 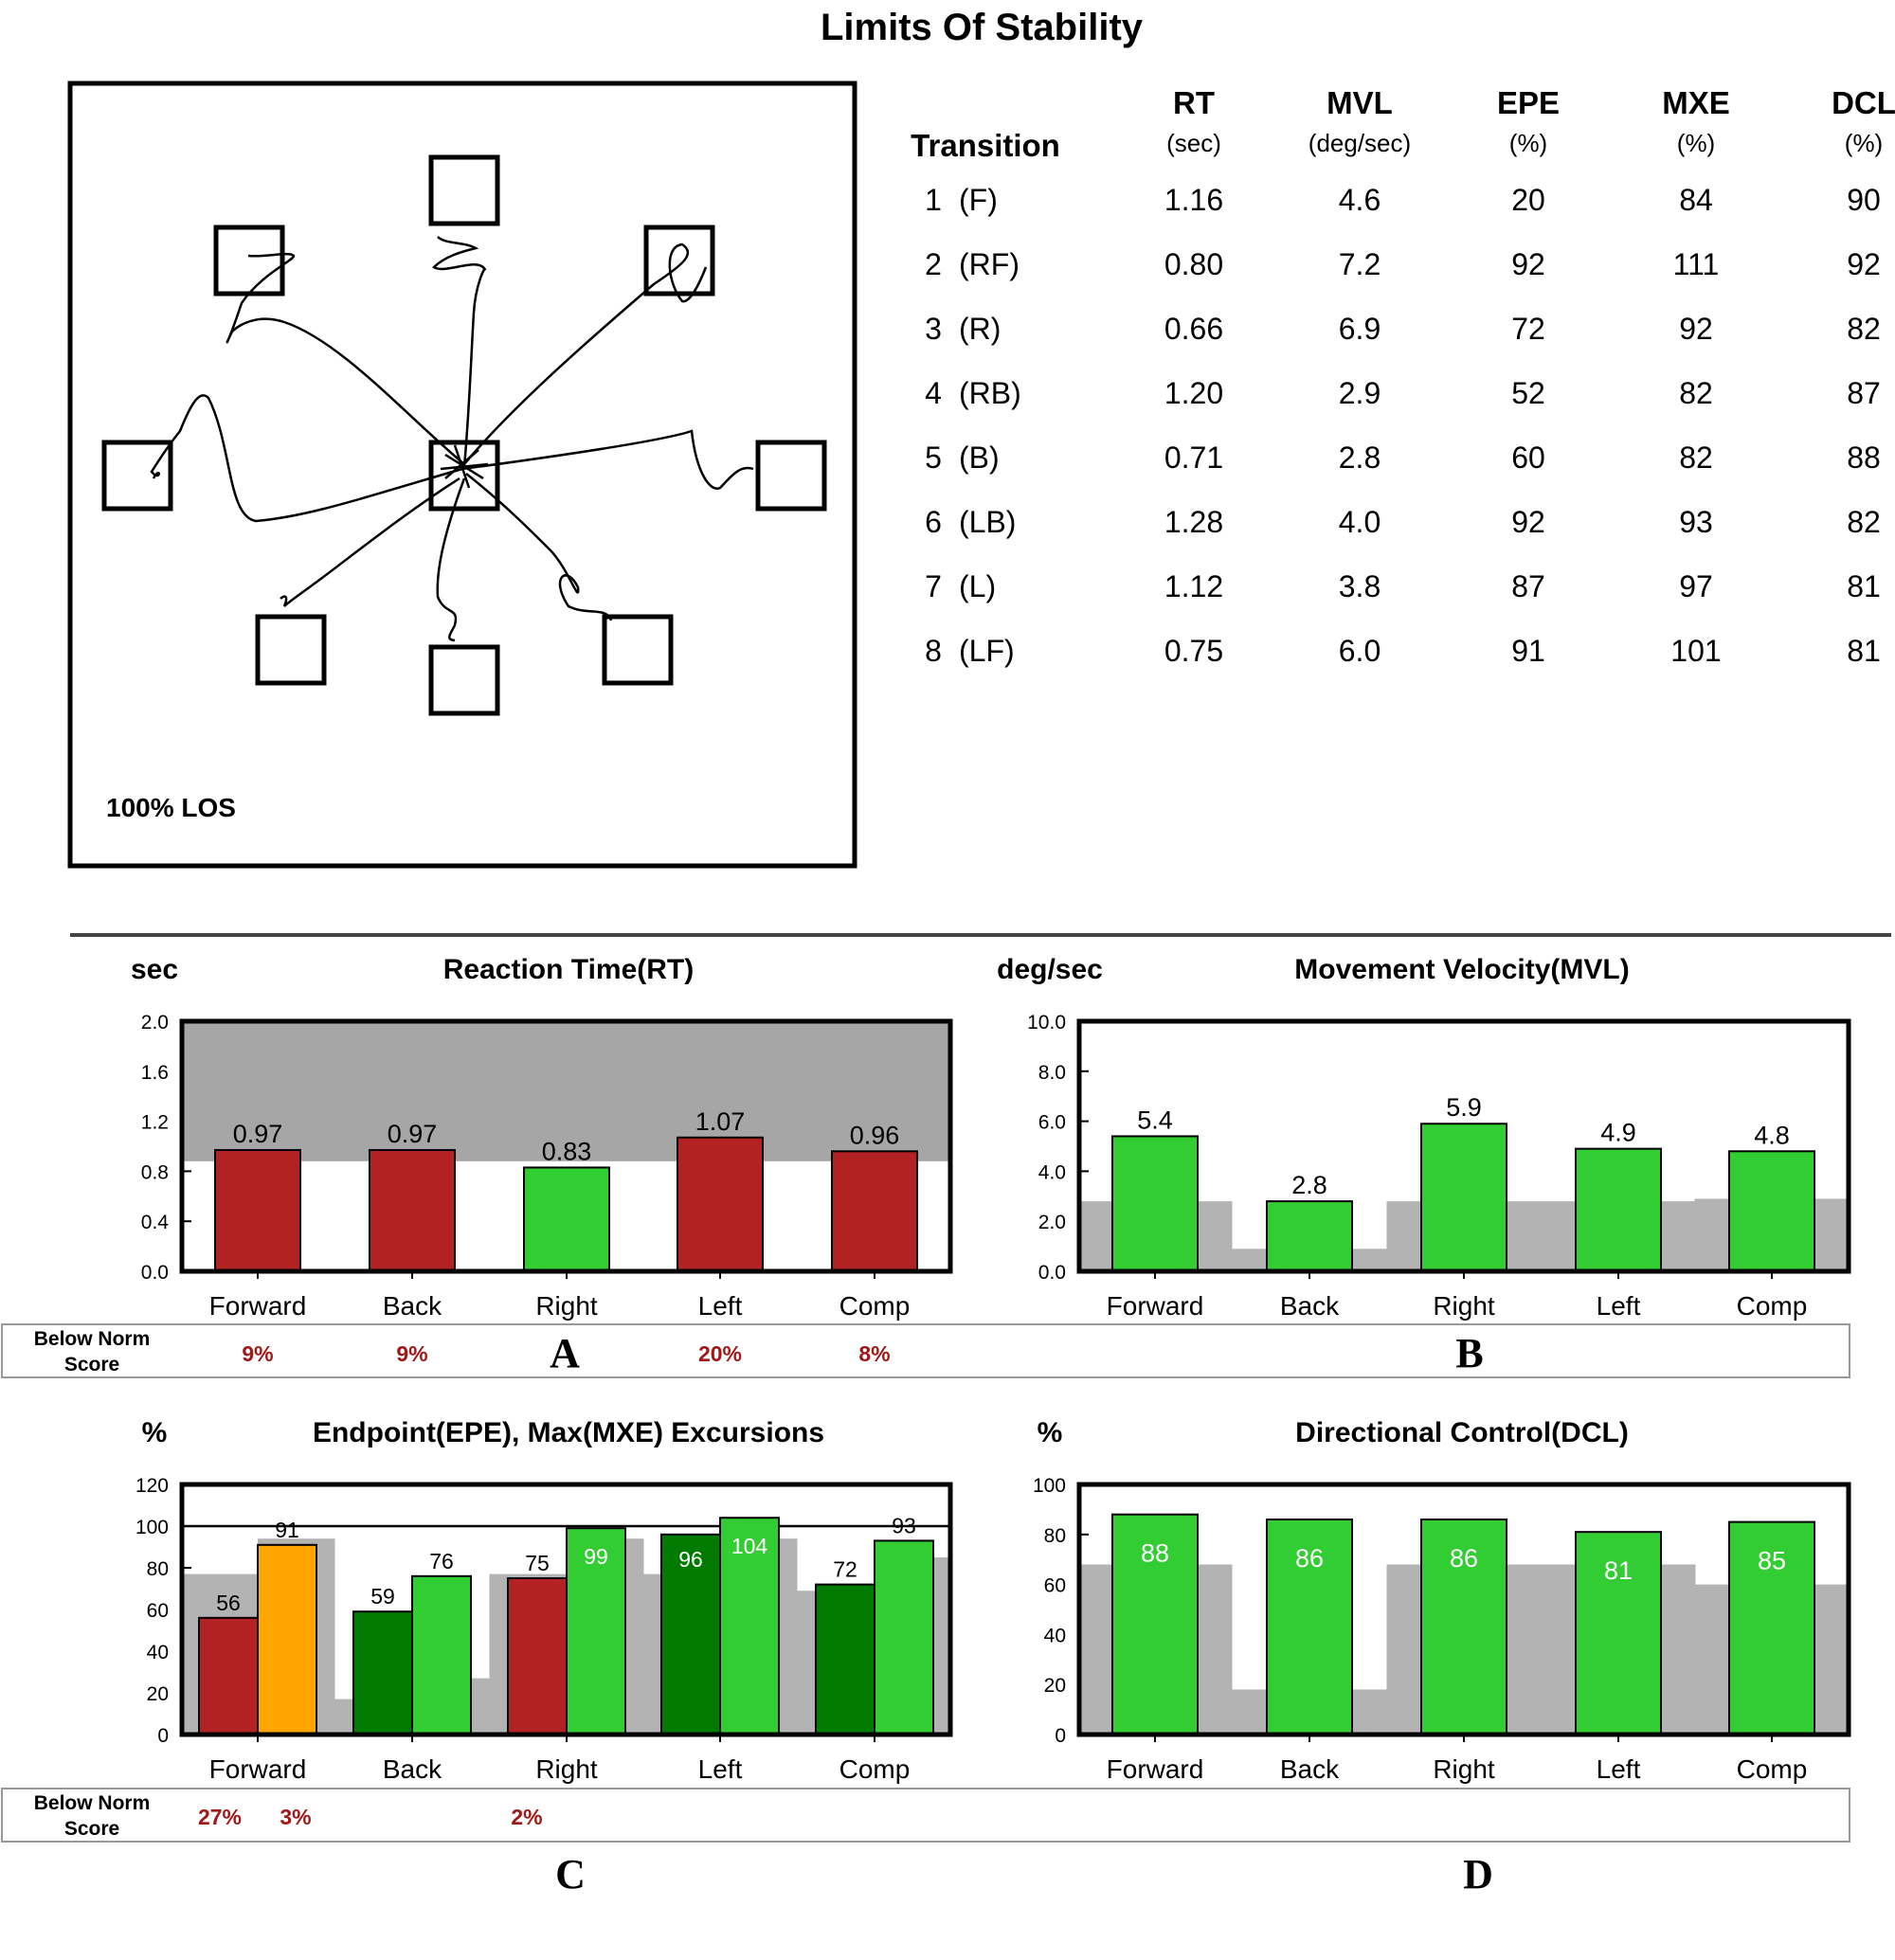 What do you see at coordinates (1864, 264) in the screenshot?
I see `cell-dcl: 92` at bounding box center [1864, 264].